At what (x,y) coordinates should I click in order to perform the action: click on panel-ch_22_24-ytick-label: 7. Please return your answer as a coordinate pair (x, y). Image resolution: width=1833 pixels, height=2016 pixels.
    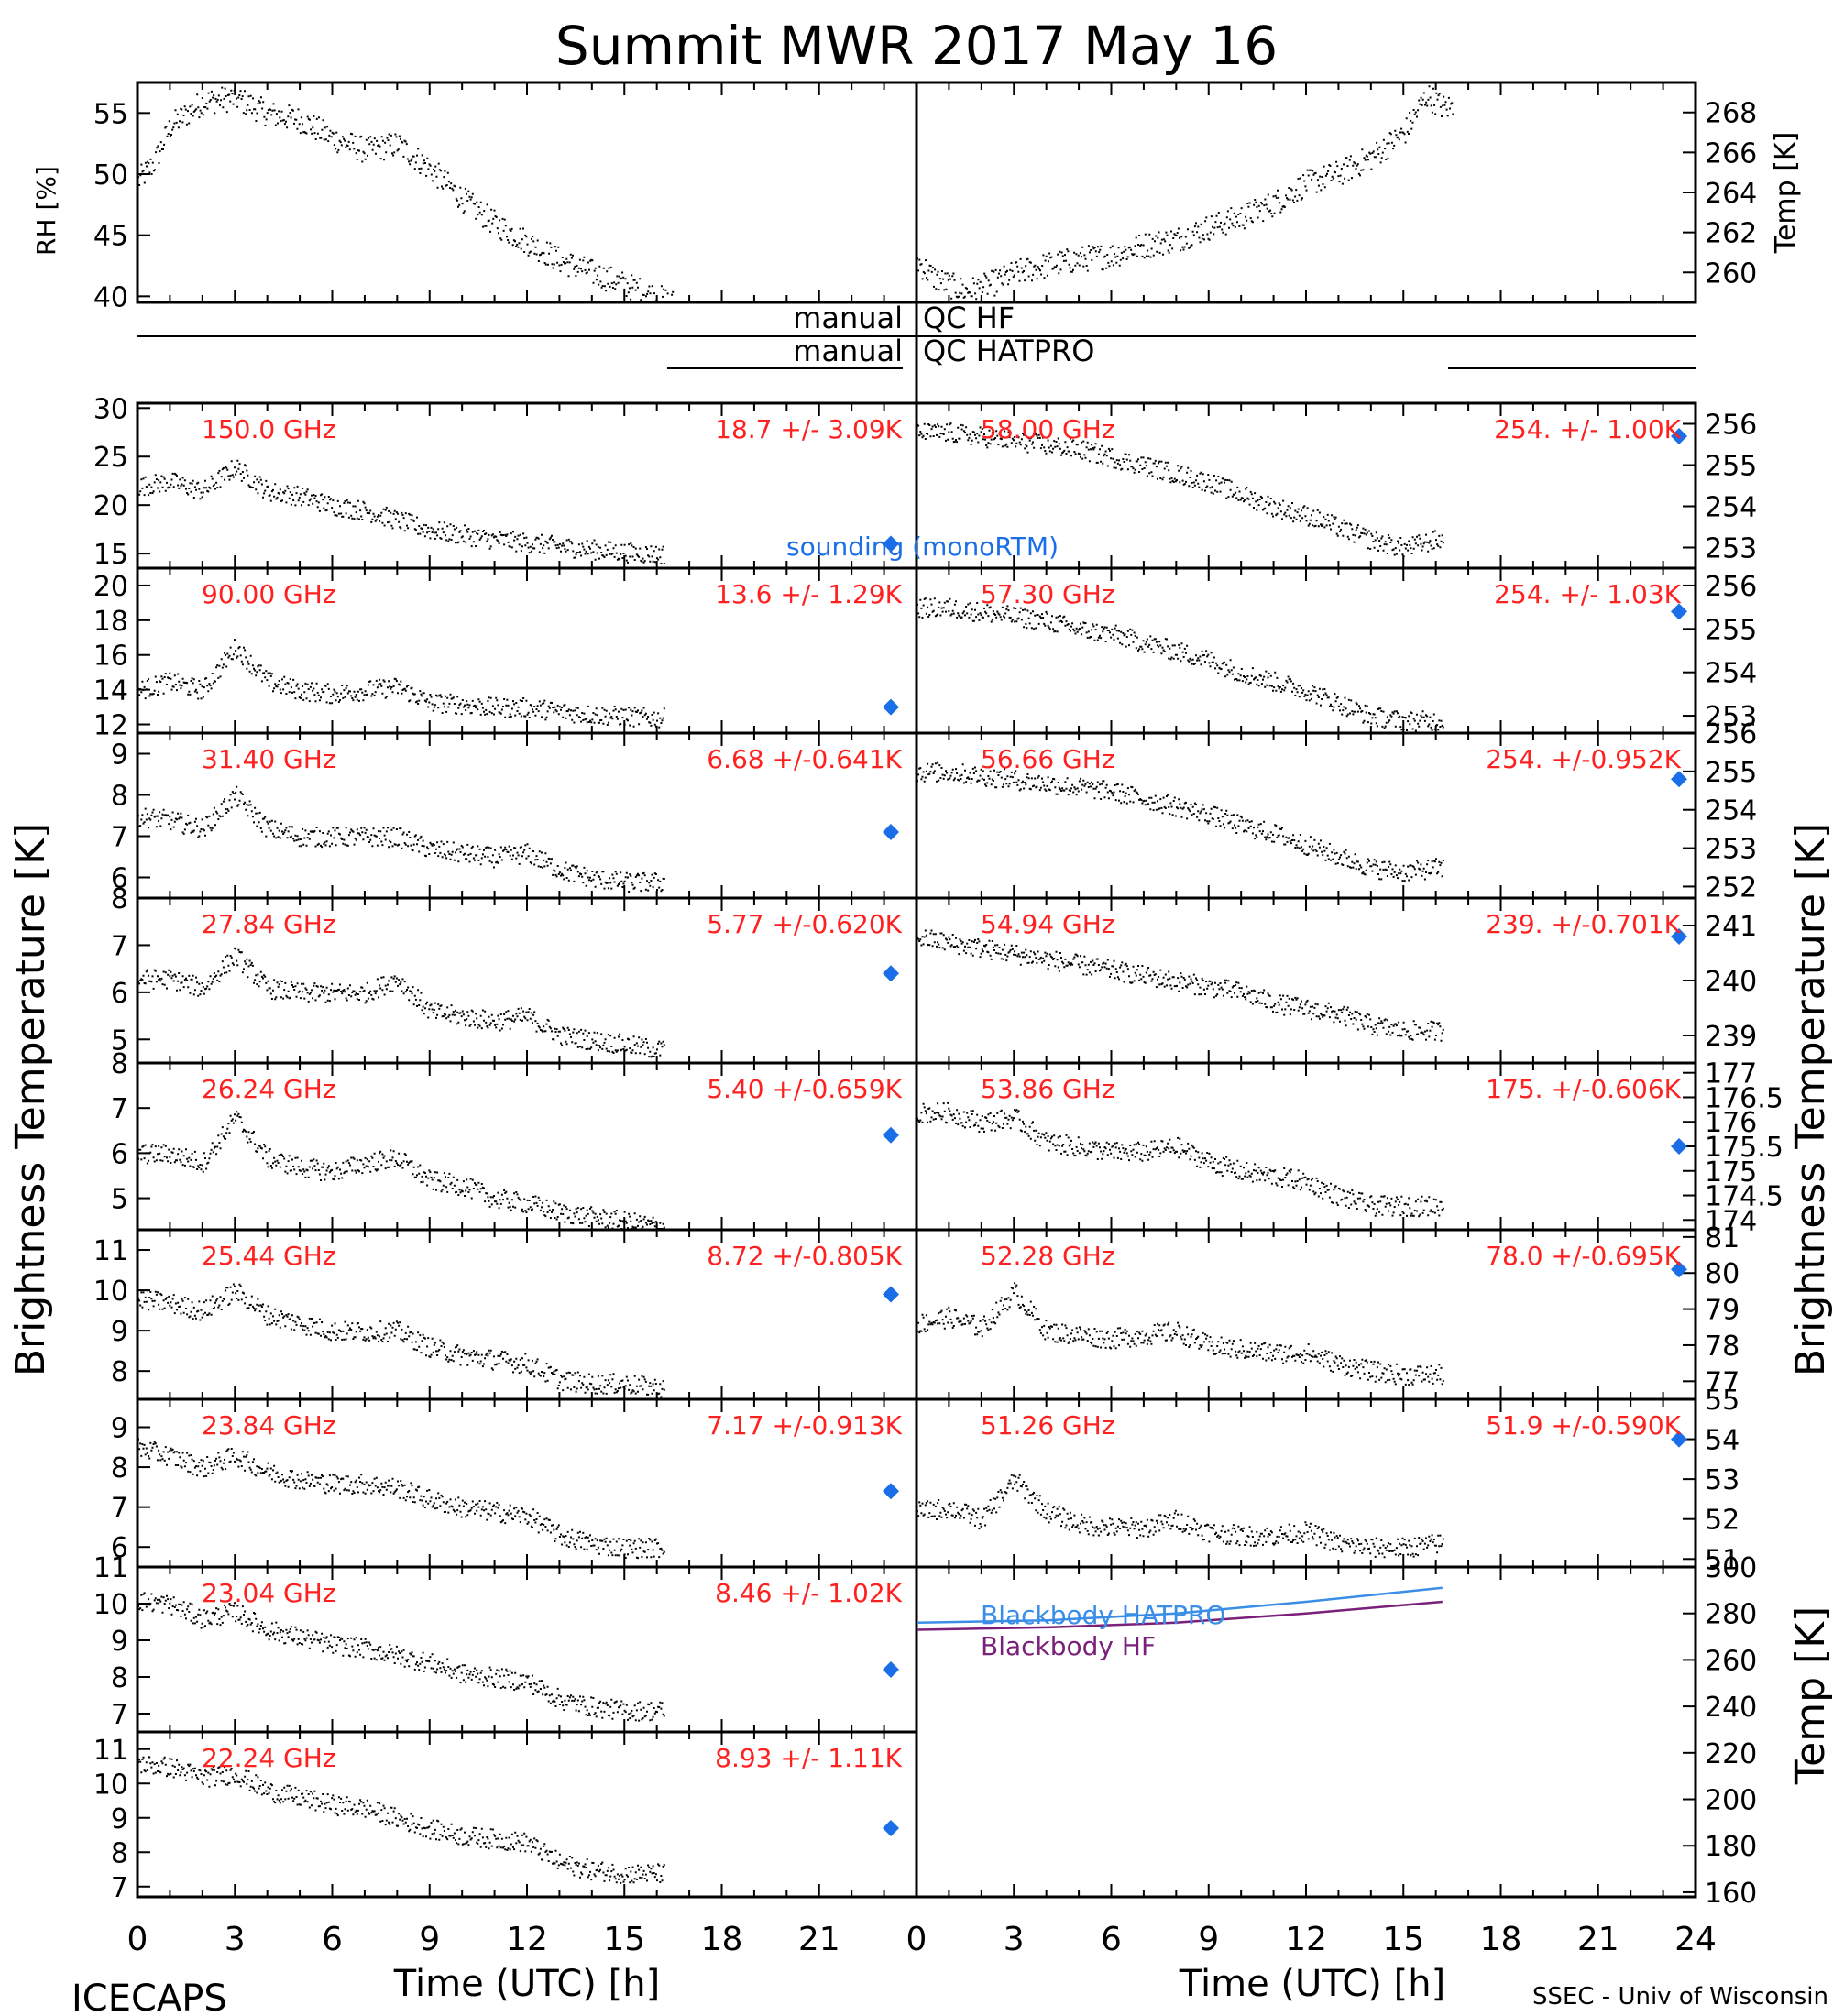
    Looking at the image, I should click on (119, 1888).